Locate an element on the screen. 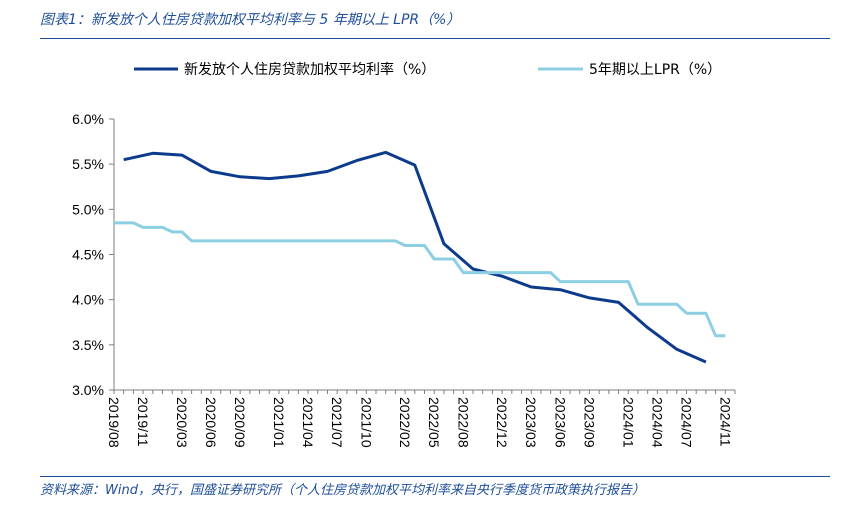 The image size is (859, 509). x-tick-label: 2022/08 is located at coordinates (463, 422).